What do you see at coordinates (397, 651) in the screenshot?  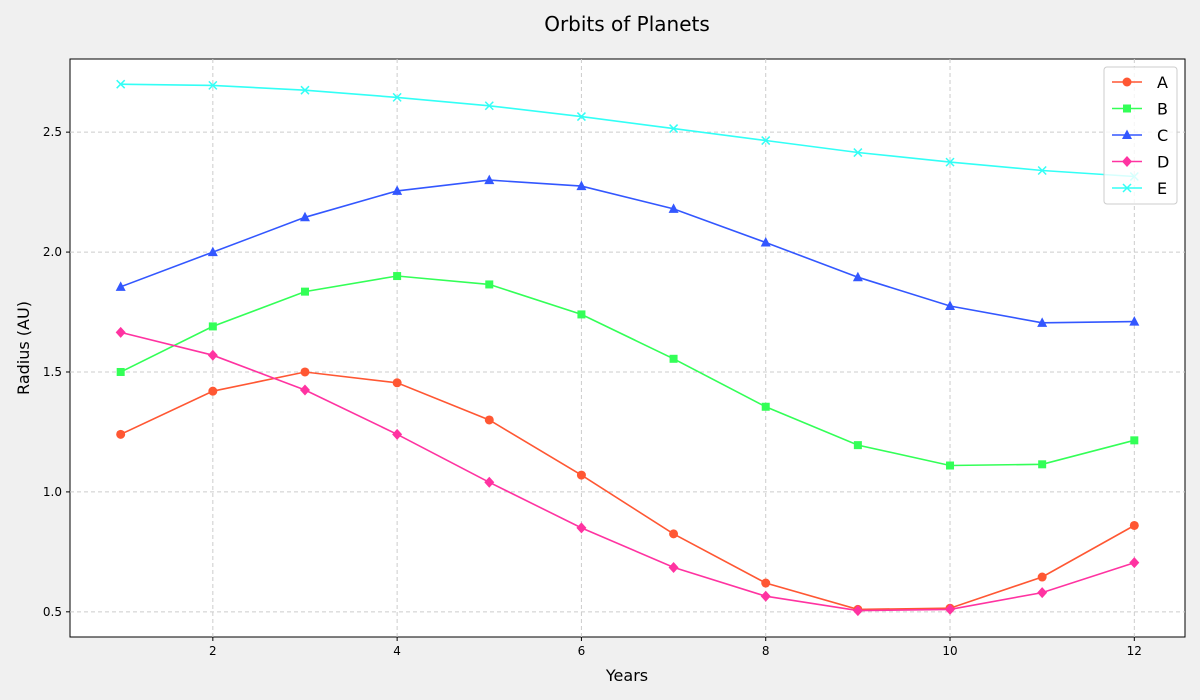 I see `x-tick-label: 4` at bounding box center [397, 651].